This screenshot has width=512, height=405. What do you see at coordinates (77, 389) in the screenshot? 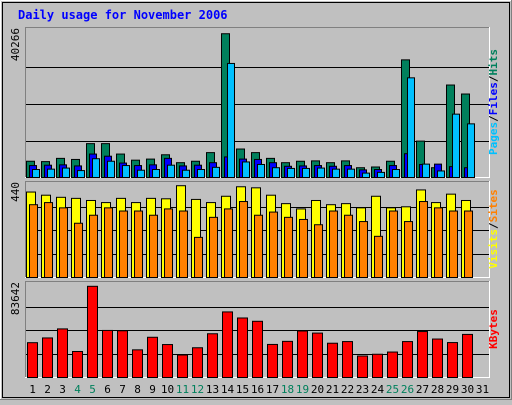
I see `x-tick-label: 4` at bounding box center [77, 389].